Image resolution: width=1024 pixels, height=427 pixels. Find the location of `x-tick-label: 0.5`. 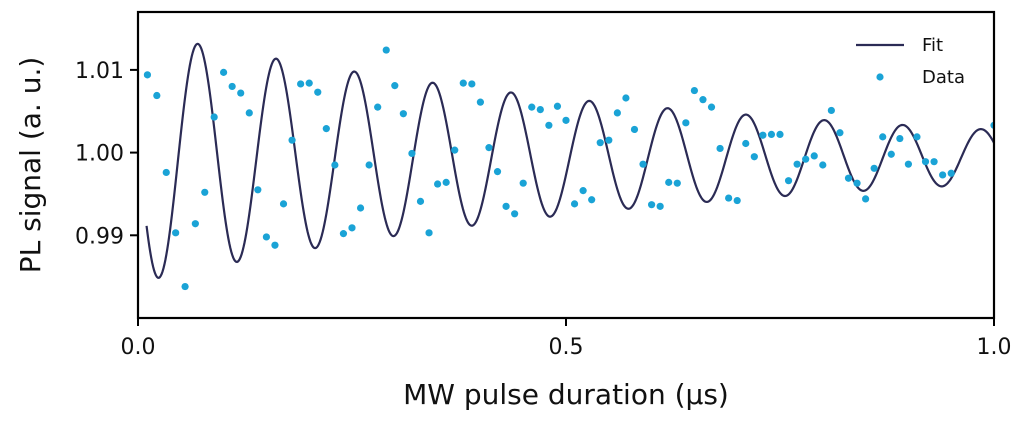

x-tick-label: 0.5 is located at coordinates (566, 347).